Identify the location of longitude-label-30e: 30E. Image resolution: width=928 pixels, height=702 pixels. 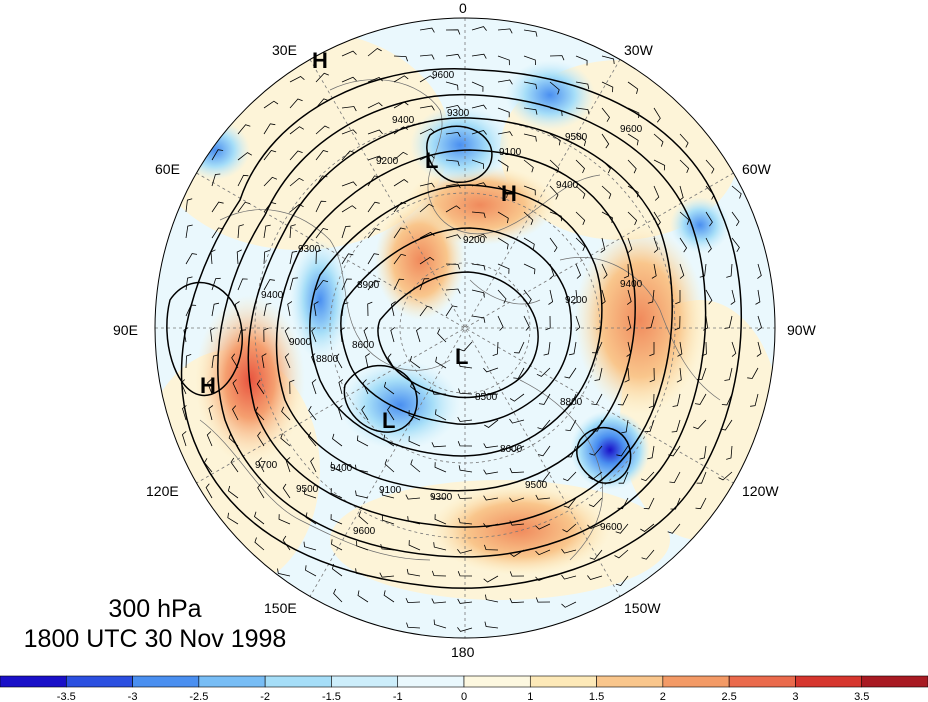
(284, 50).